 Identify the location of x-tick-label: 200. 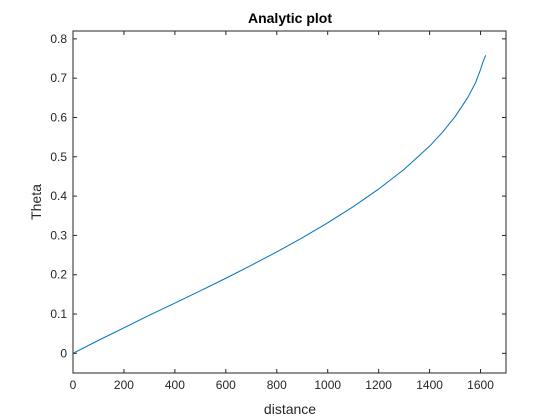
(124, 385).